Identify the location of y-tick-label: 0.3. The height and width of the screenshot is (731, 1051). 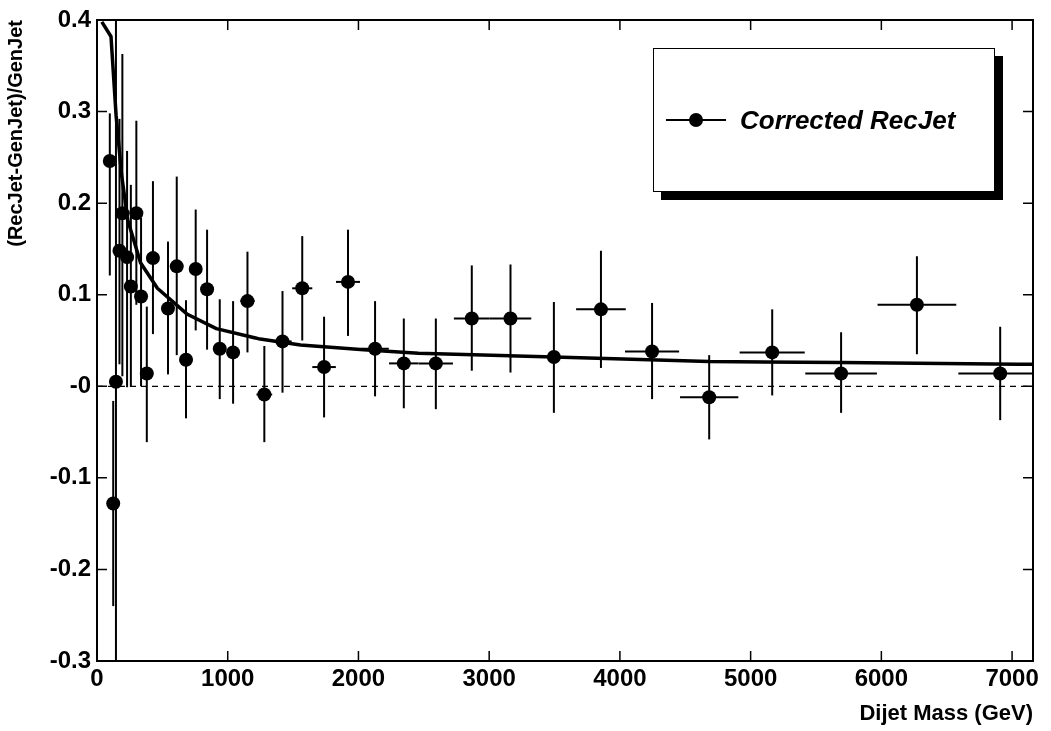
(74, 110).